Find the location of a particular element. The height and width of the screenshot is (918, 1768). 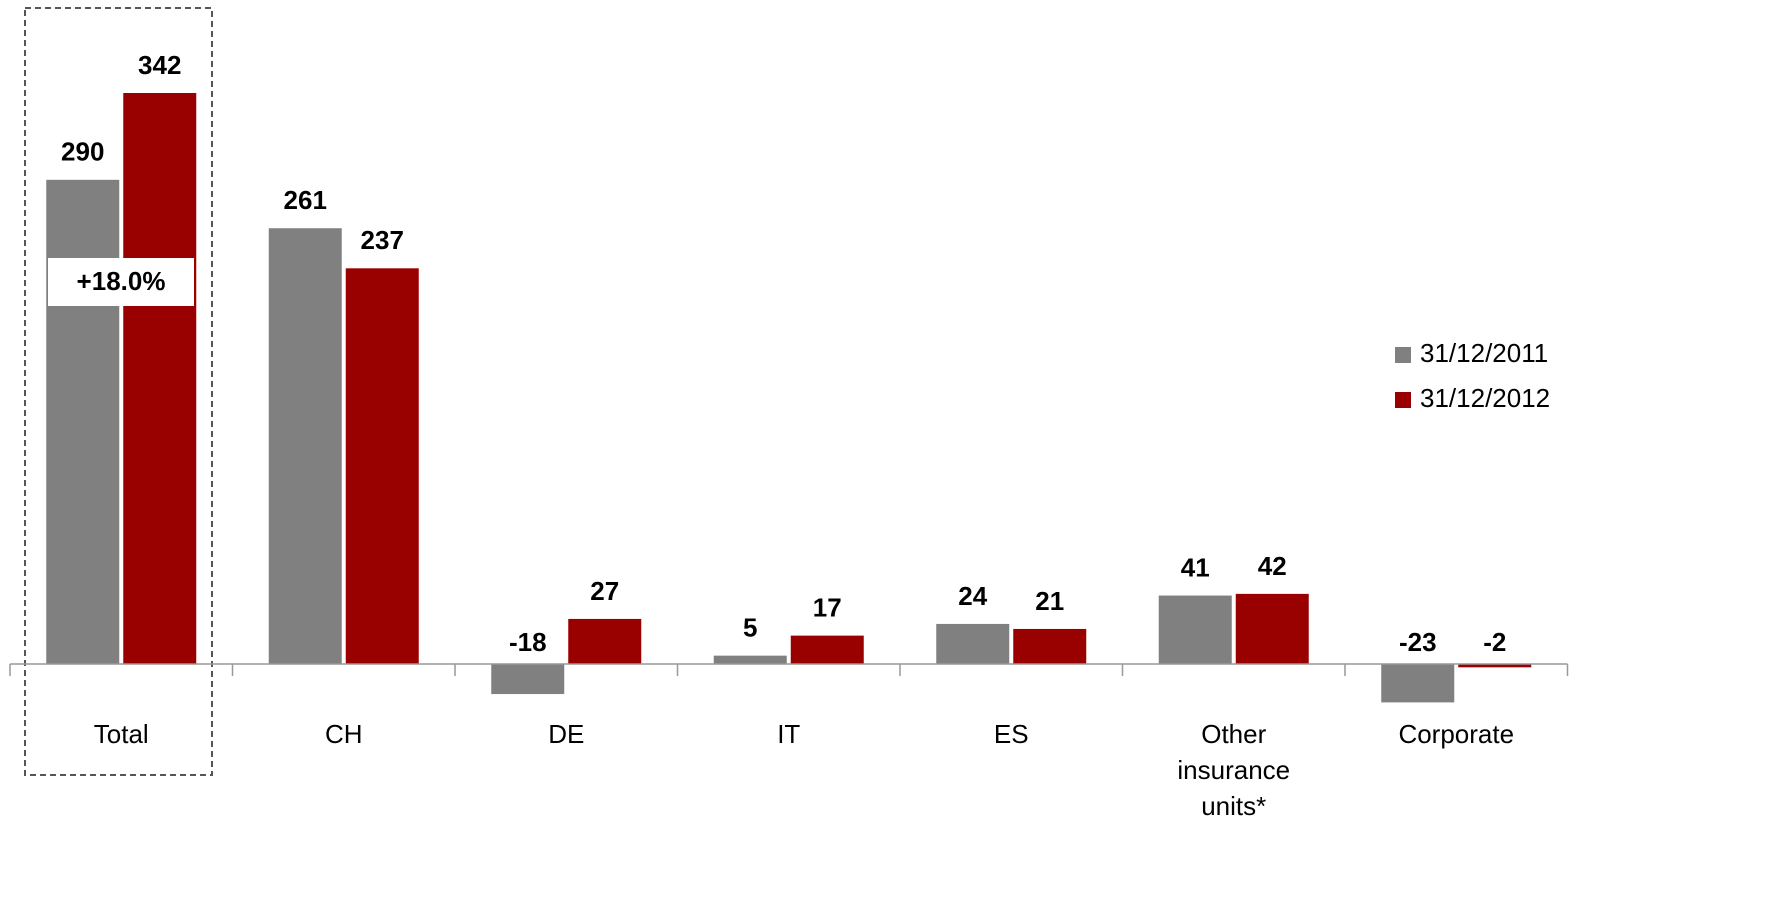

value-label: 41 is located at coordinates (1195, 567).